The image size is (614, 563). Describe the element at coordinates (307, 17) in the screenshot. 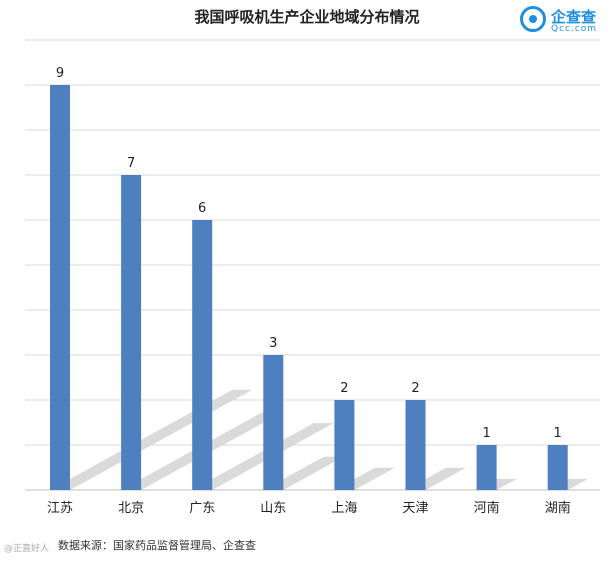

I see `chart-title: 我国呼吸机生产企业地域分布情况` at that location.